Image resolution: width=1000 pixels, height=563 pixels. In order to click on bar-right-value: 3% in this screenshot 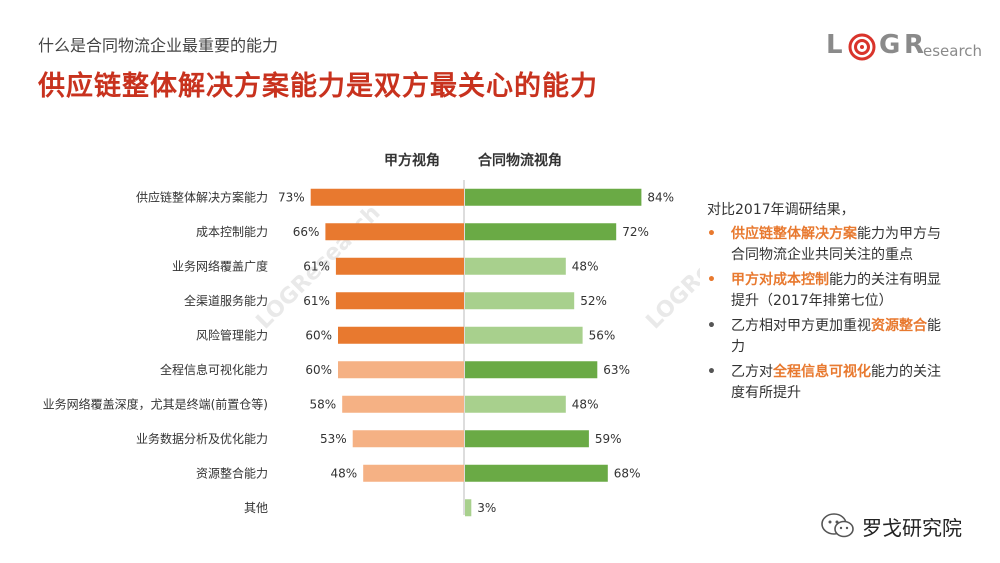, I will do `click(486, 508)`.